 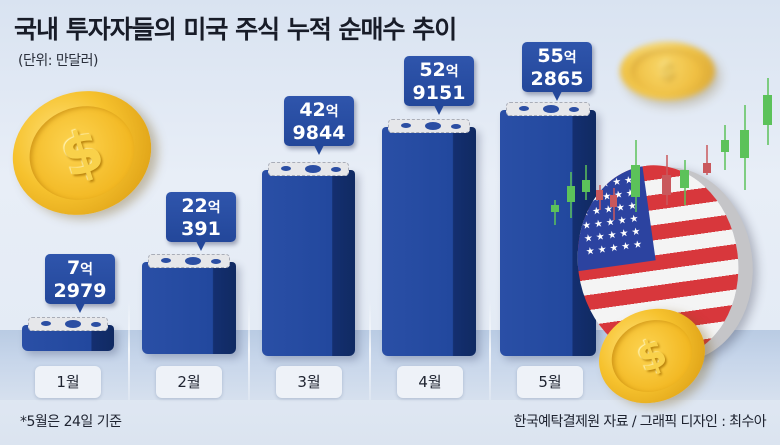 I want to click on month-label-5: 5월, so click(x=550, y=382).